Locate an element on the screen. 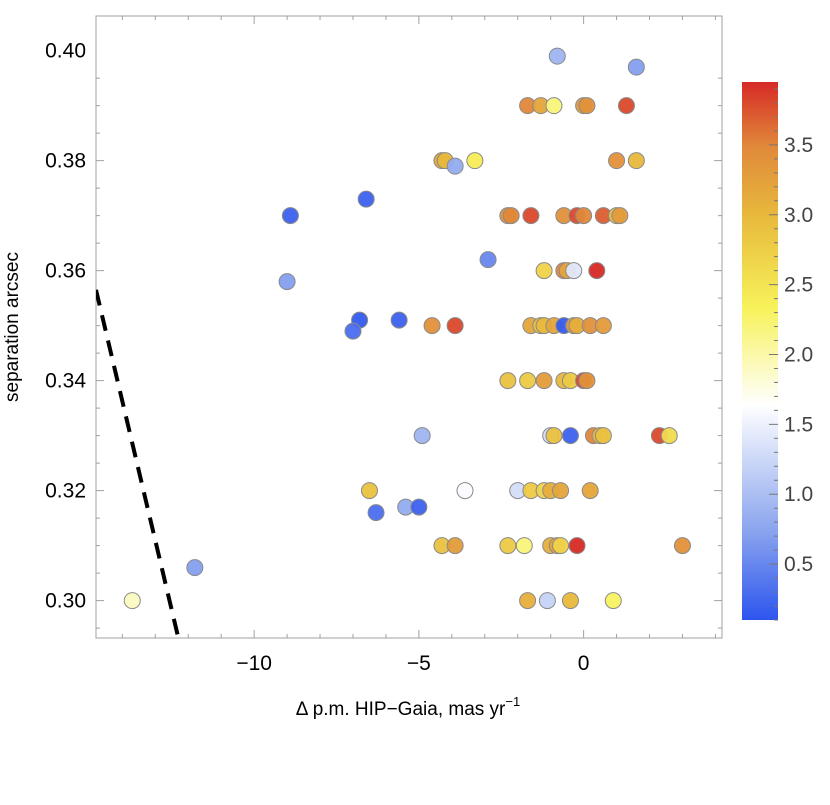  y-tick-label: 0.38 is located at coordinates (65, 161).